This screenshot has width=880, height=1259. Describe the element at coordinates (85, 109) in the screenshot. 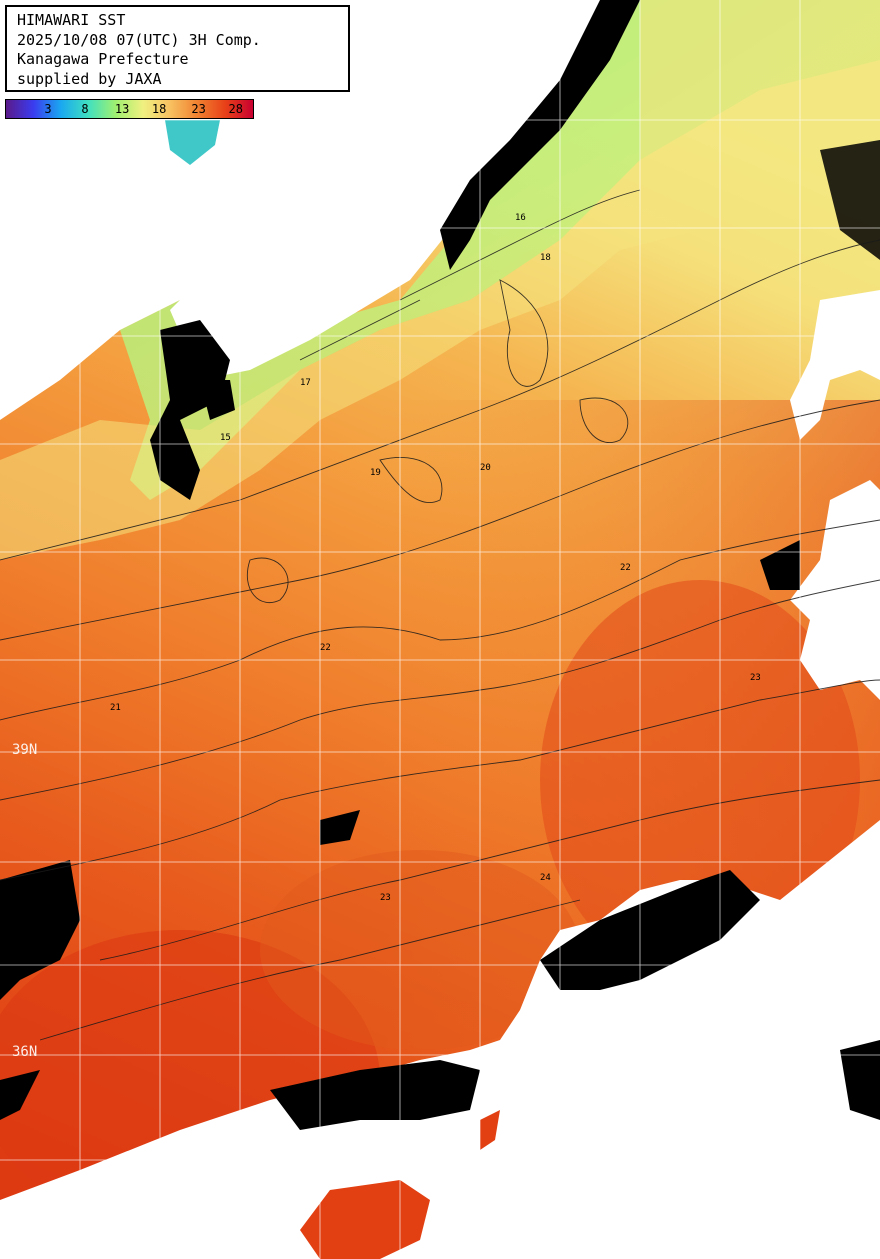

I see `color-scale-tick: 8` at that location.